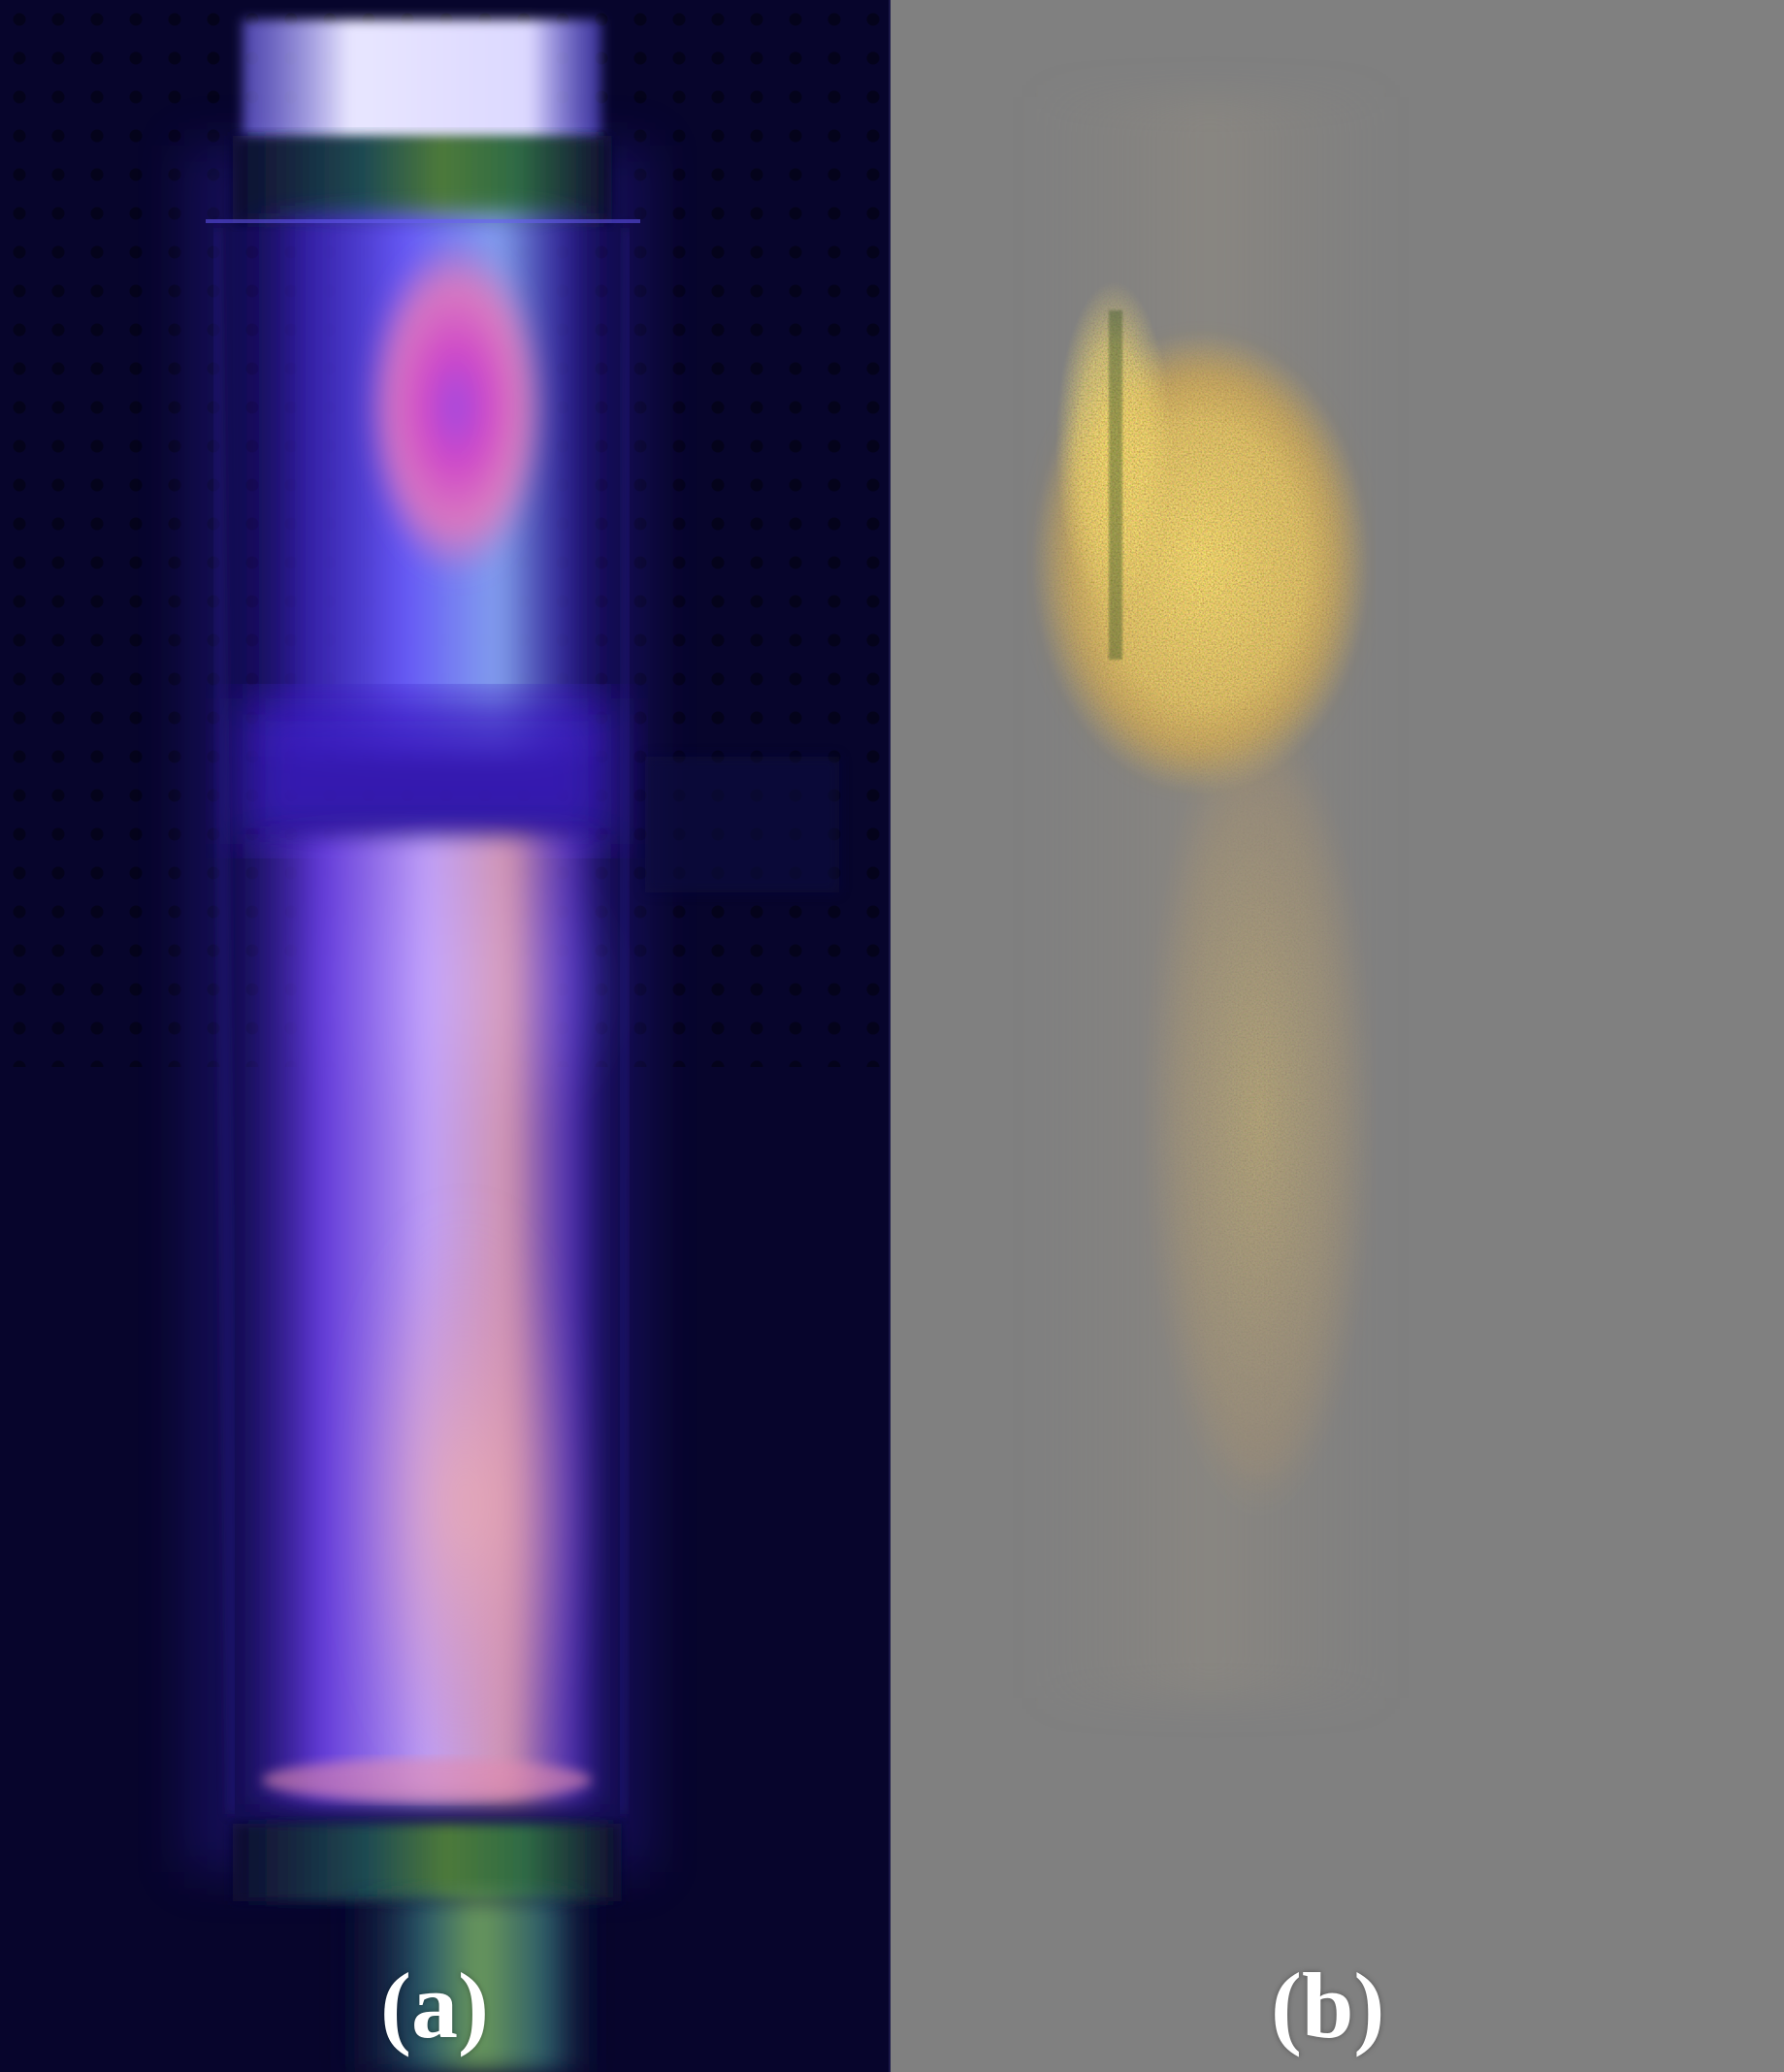 The height and width of the screenshot is (2072, 1784). I want to click on panel-label-a: (a), so click(434, 2005).